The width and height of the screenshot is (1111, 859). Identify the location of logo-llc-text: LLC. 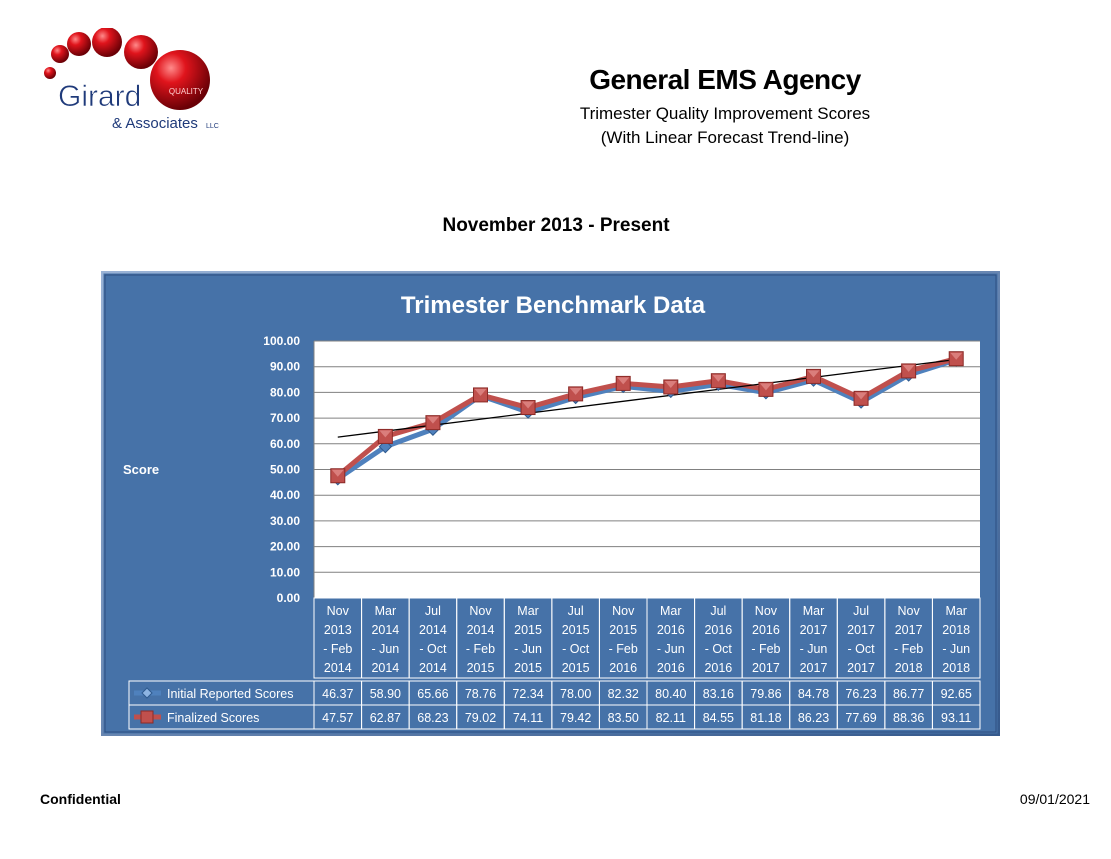
(212, 126).